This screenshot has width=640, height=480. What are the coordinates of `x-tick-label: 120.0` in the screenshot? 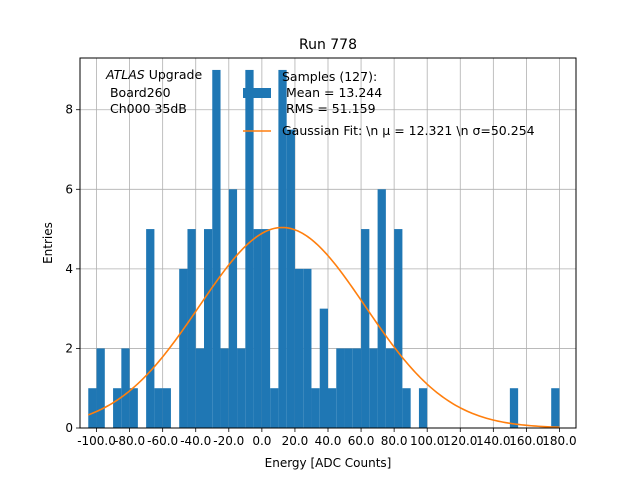 It's located at (460, 441).